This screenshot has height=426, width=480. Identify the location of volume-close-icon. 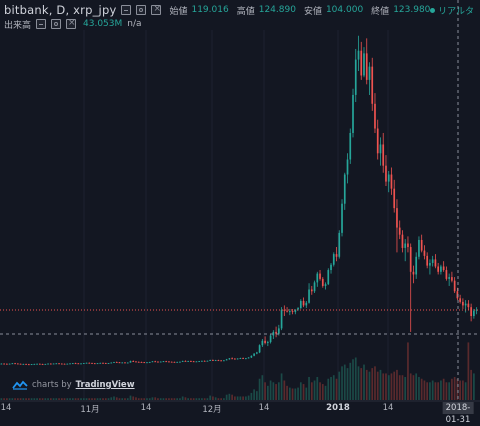
(71, 23).